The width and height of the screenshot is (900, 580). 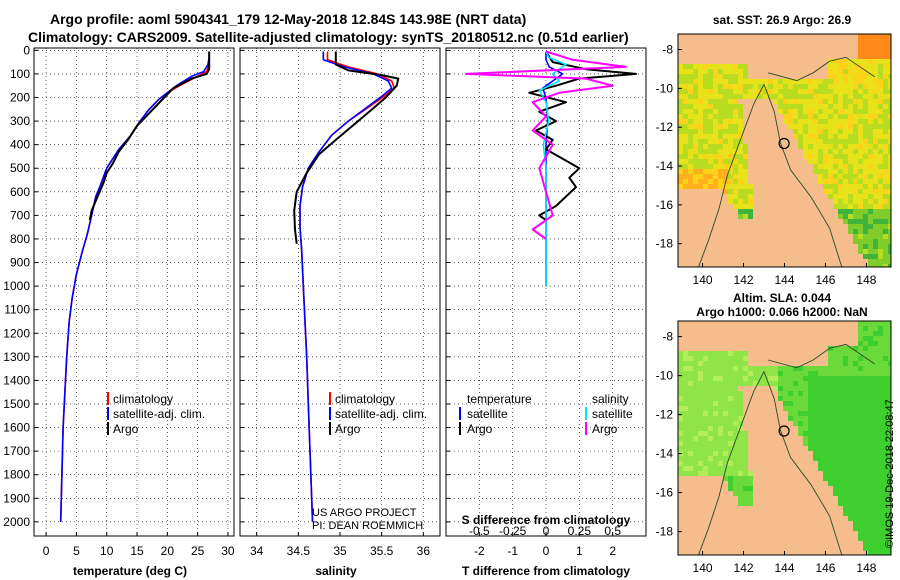 I want to click on depth-tick-label: 1300, so click(x=16, y=357).